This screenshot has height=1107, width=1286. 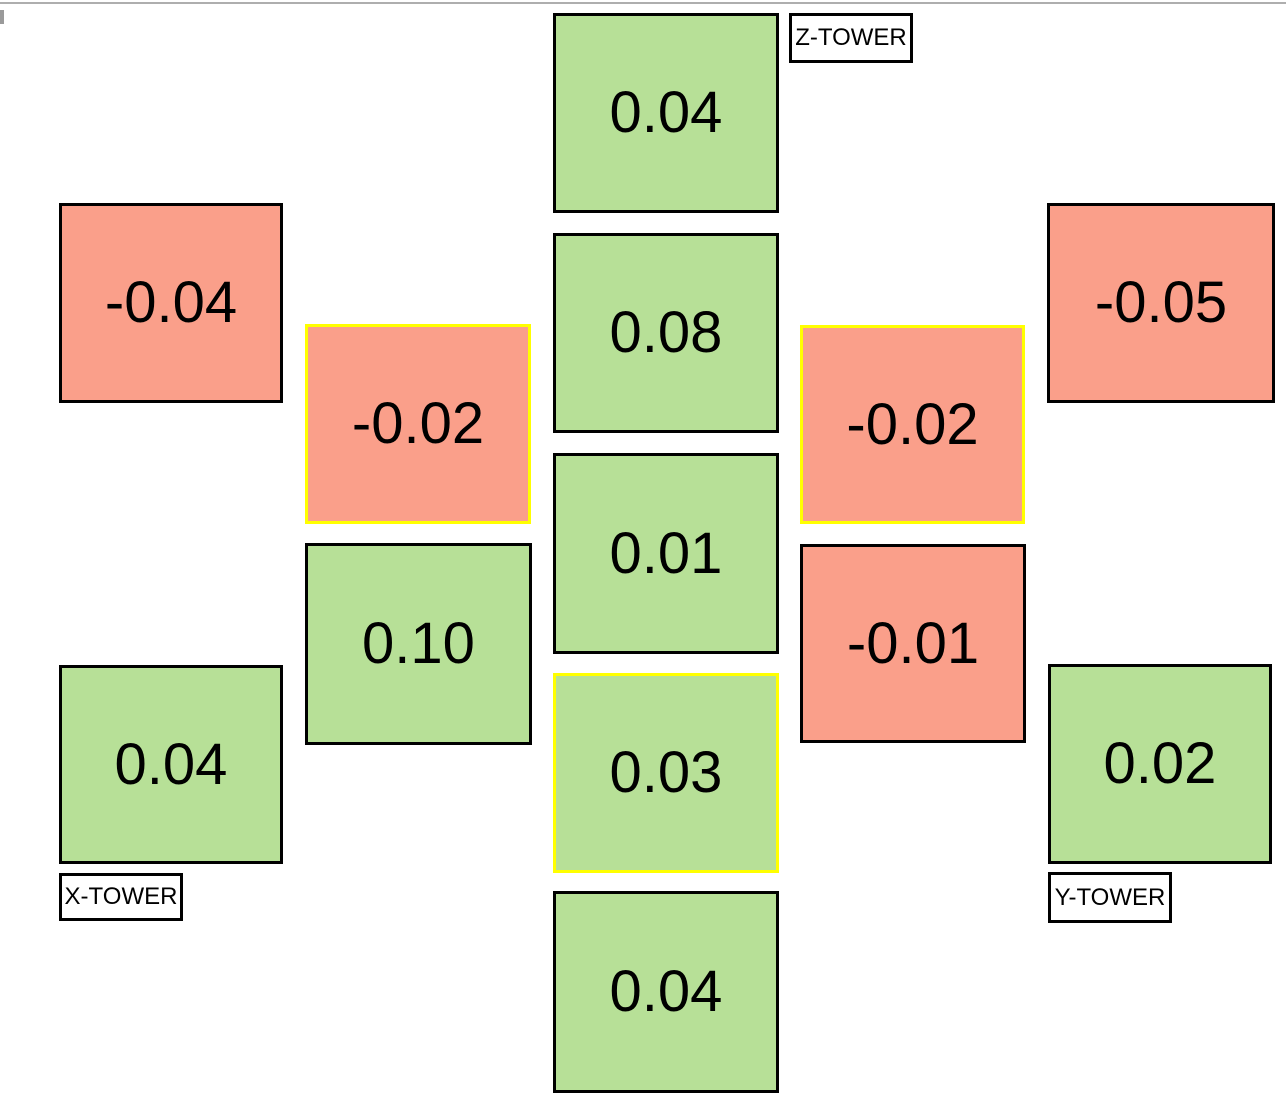 What do you see at coordinates (1110, 897) in the screenshot?
I see `tower-label-y: Y-TOWER` at bounding box center [1110, 897].